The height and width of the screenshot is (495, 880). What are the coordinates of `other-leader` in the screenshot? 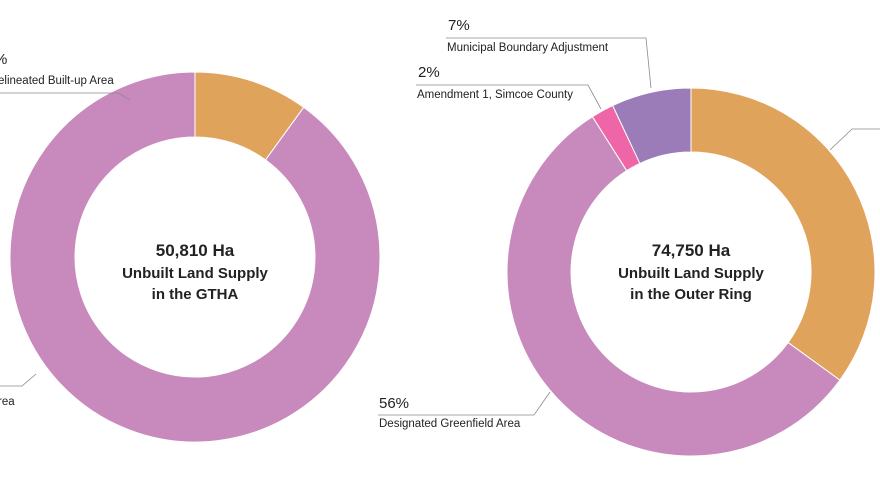 It's located at (854, 139).